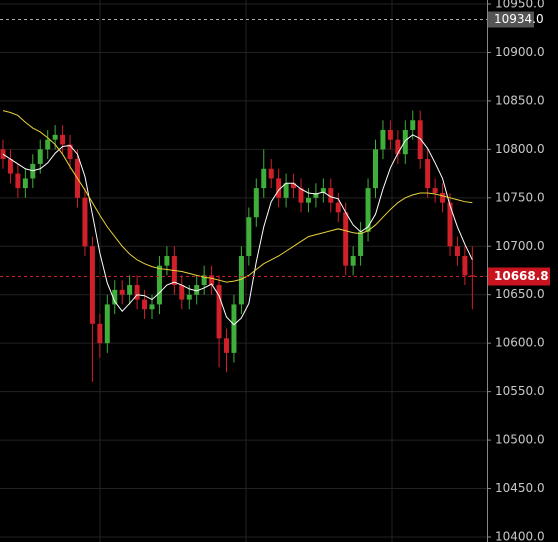 The width and height of the screenshot is (558, 542). What do you see at coordinates (520, 246) in the screenshot?
I see `y-tick-label: 10700.0` at bounding box center [520, 246].